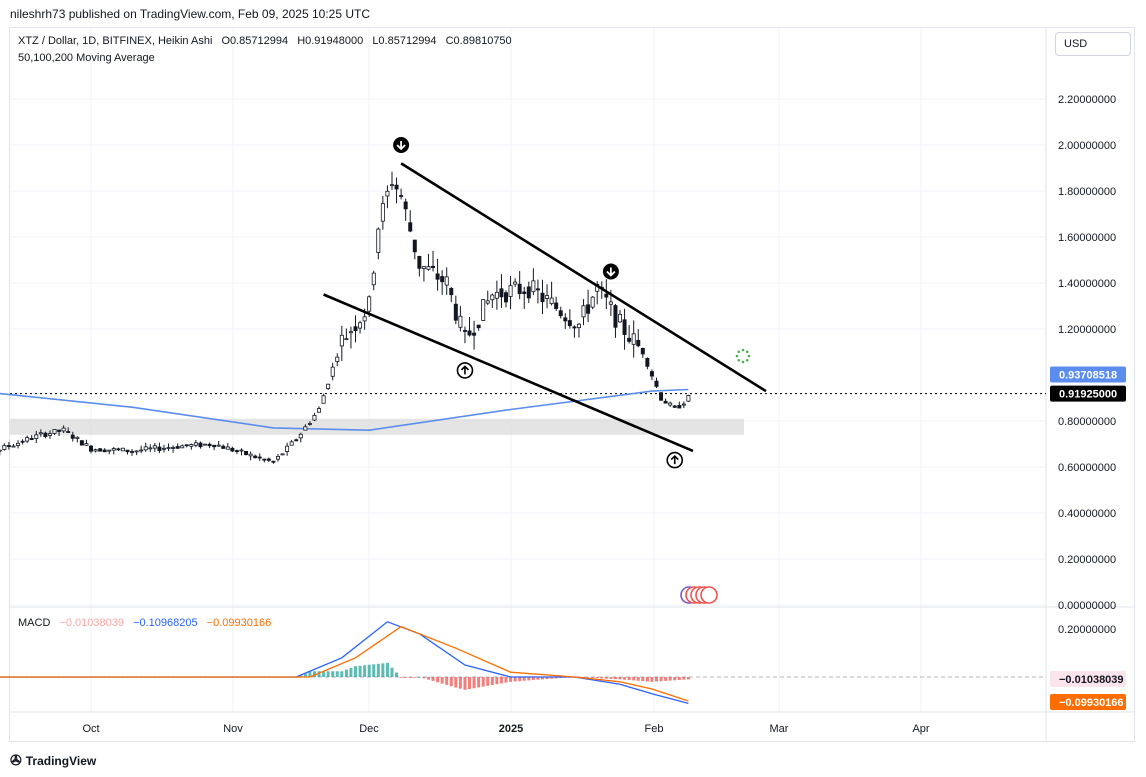  Describe the element at coordinates (1087, 284) in the screenshot. I see `price-tick-label: 1.40000000` at that location.